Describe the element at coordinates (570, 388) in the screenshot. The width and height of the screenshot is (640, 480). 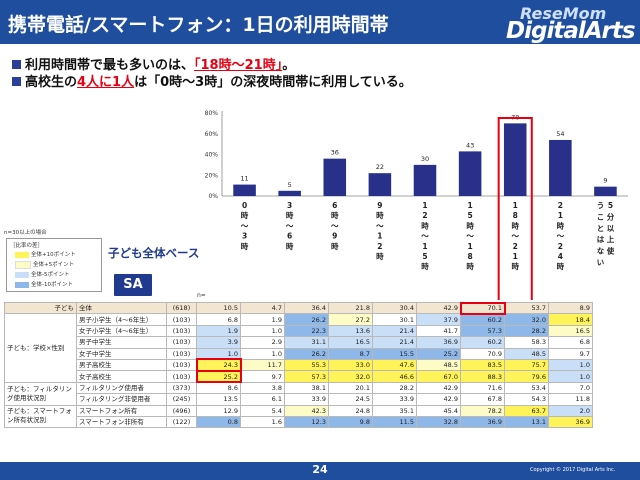
I see `table-cell: 7.0` at that location.